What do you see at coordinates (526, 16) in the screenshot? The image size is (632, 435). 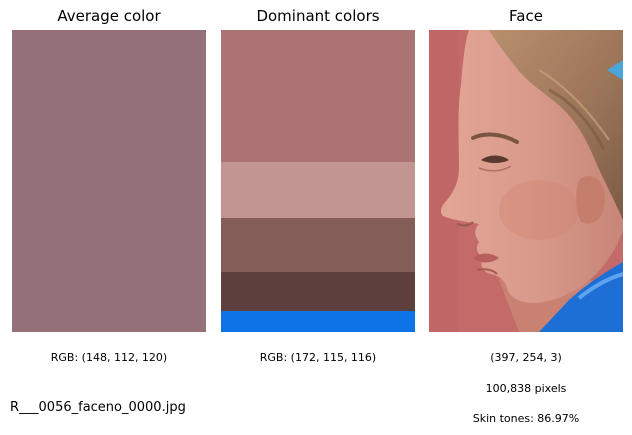 I see `face-title: Face` at bounding box center [526, 16].